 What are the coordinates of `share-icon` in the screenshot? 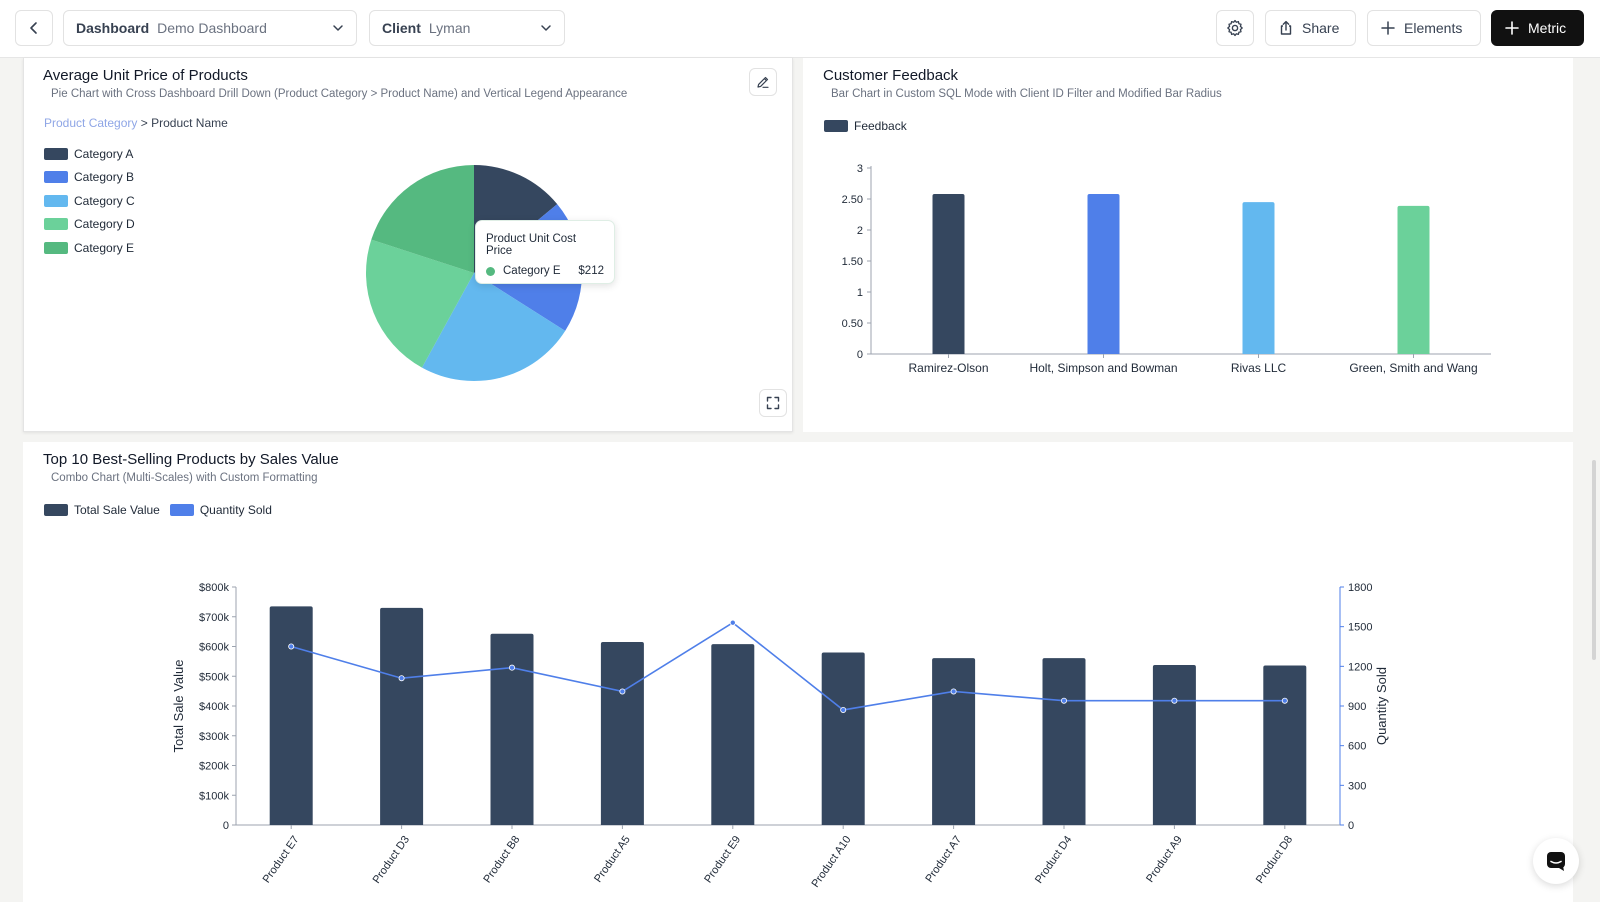 It's located at (1286, 27).